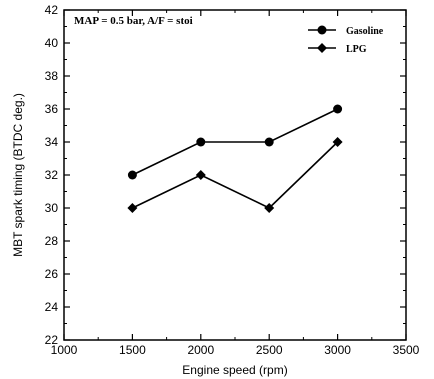 Image resolution: width=434 pixels, height=379 pixels. Describe the element at coordinates (52, 76) in the screenshot. I see `y-tick-label: 38` at that location.